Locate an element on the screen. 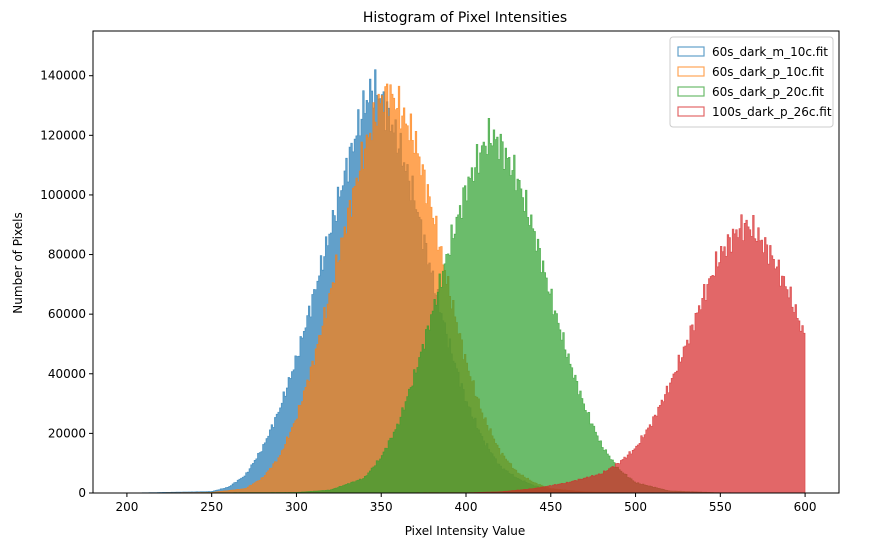  y-axis-label: Number of Pixels is located at coordinates (18, 262).